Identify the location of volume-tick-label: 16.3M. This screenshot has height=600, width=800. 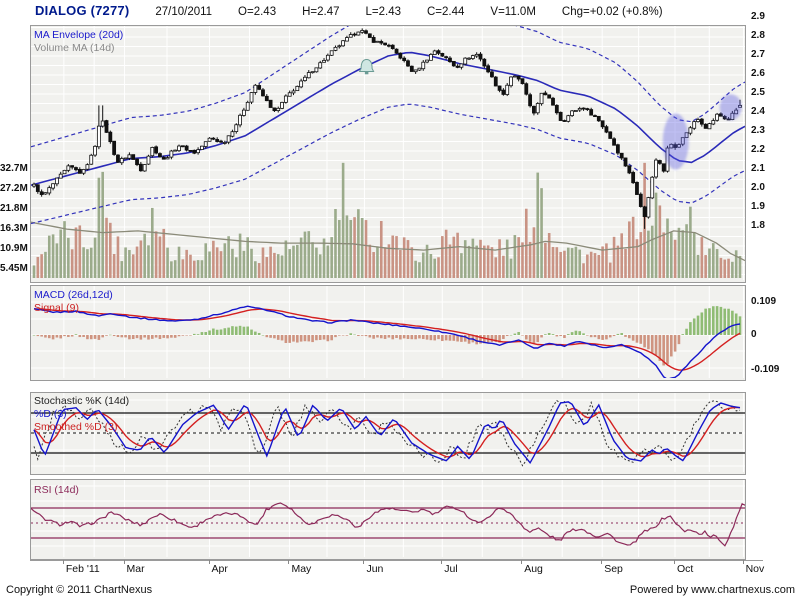
(14, 228).